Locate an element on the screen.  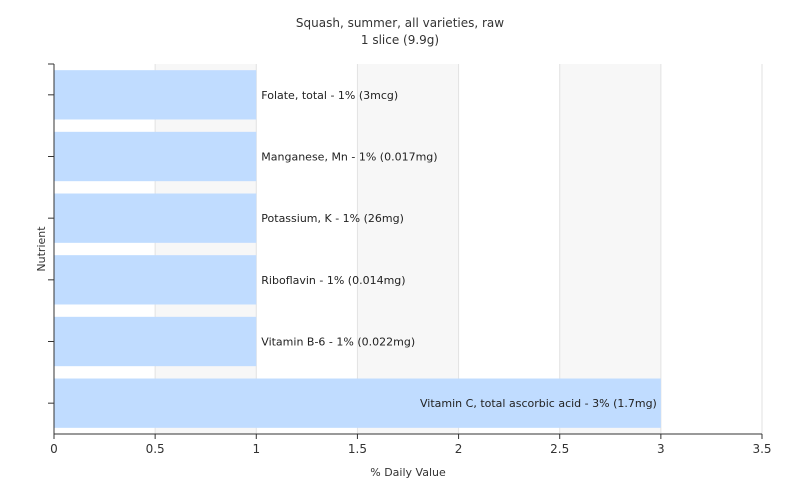
chart-subtitle: 1 slice (9.9g) is located at coordinates (400, 40).